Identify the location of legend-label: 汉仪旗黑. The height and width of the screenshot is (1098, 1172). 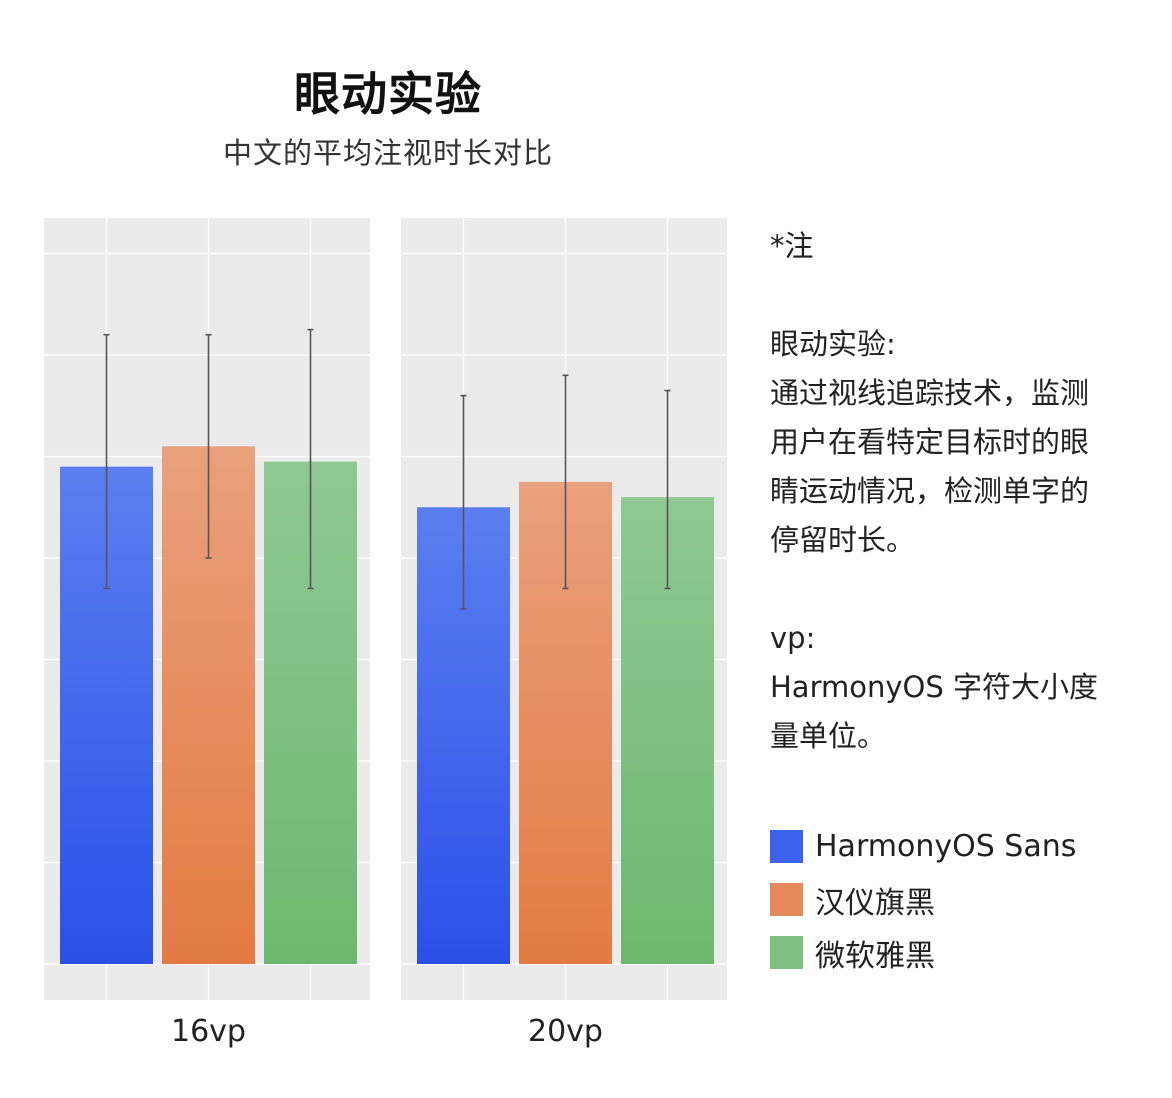
(875, 903).